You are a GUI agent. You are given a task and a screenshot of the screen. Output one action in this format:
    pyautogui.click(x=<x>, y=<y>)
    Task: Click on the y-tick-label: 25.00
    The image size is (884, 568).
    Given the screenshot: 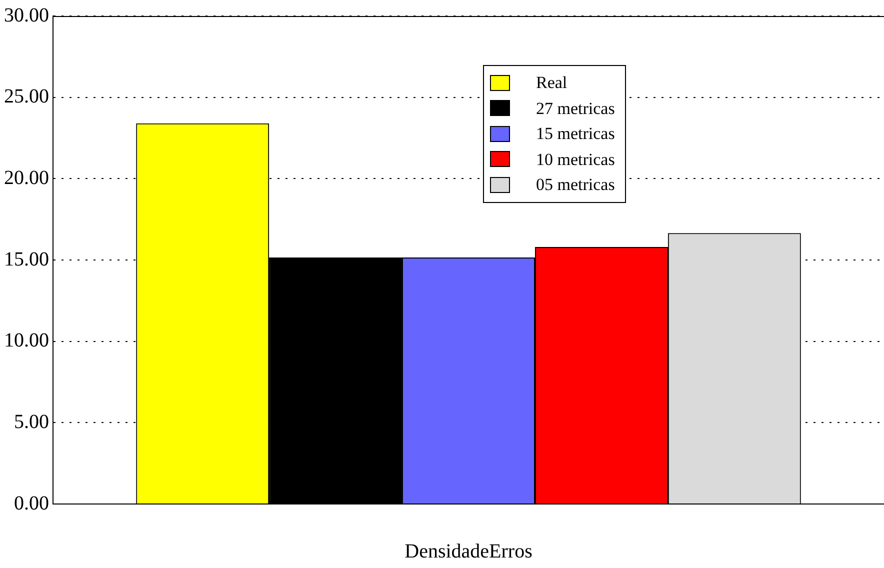 What is the action you would take?
    pyautogui.click(x=26, y=97)
    